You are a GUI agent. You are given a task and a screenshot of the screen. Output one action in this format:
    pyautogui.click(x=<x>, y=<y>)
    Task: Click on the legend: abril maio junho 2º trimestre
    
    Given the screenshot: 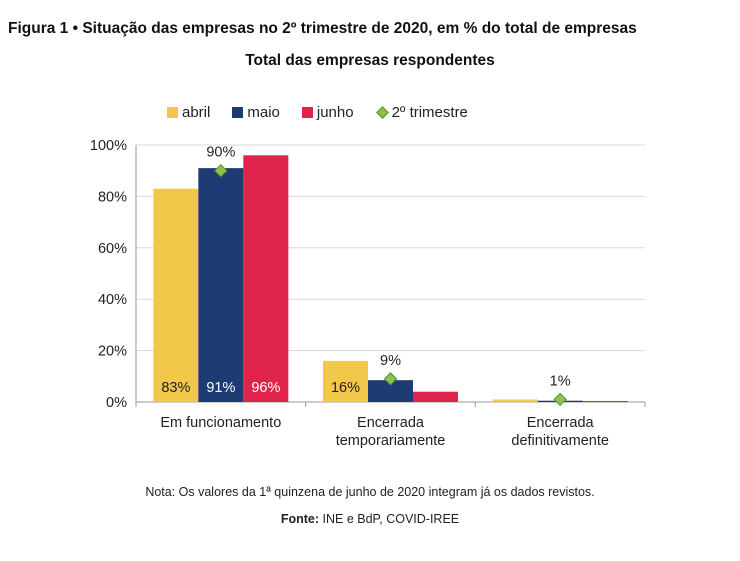 What is the action you would take?
    pyautogui.click(x=317, y=112)
    